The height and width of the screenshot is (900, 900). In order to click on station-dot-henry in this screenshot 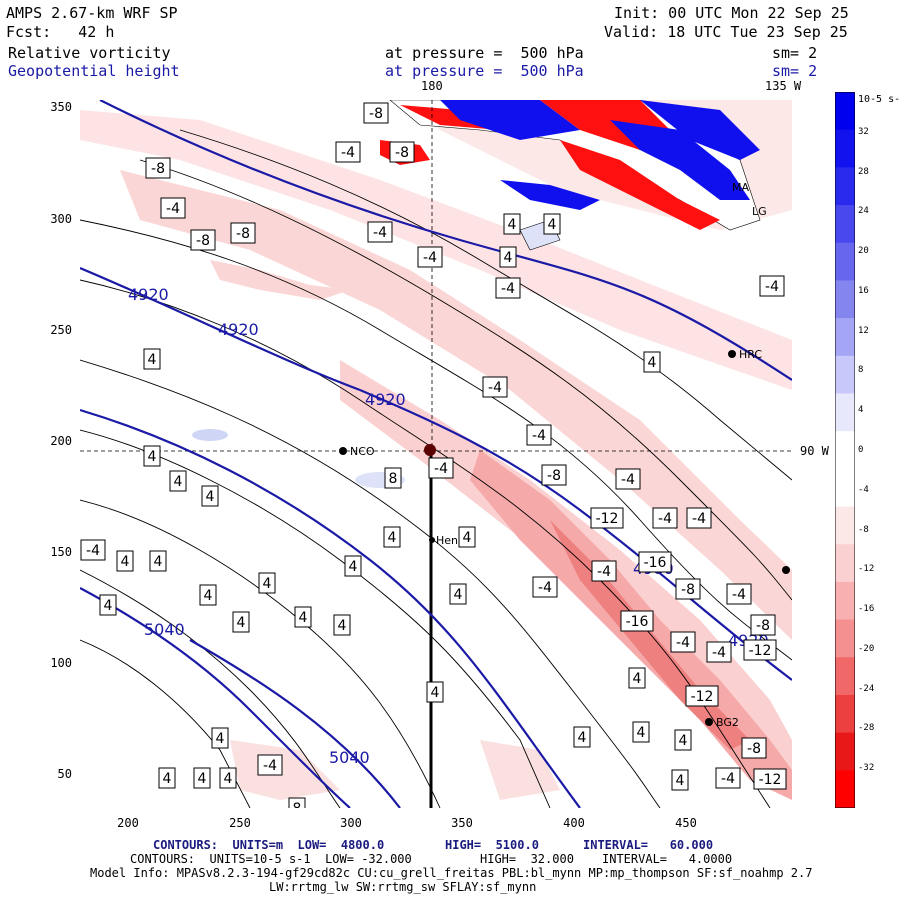, I will do `click(432, 540)`.